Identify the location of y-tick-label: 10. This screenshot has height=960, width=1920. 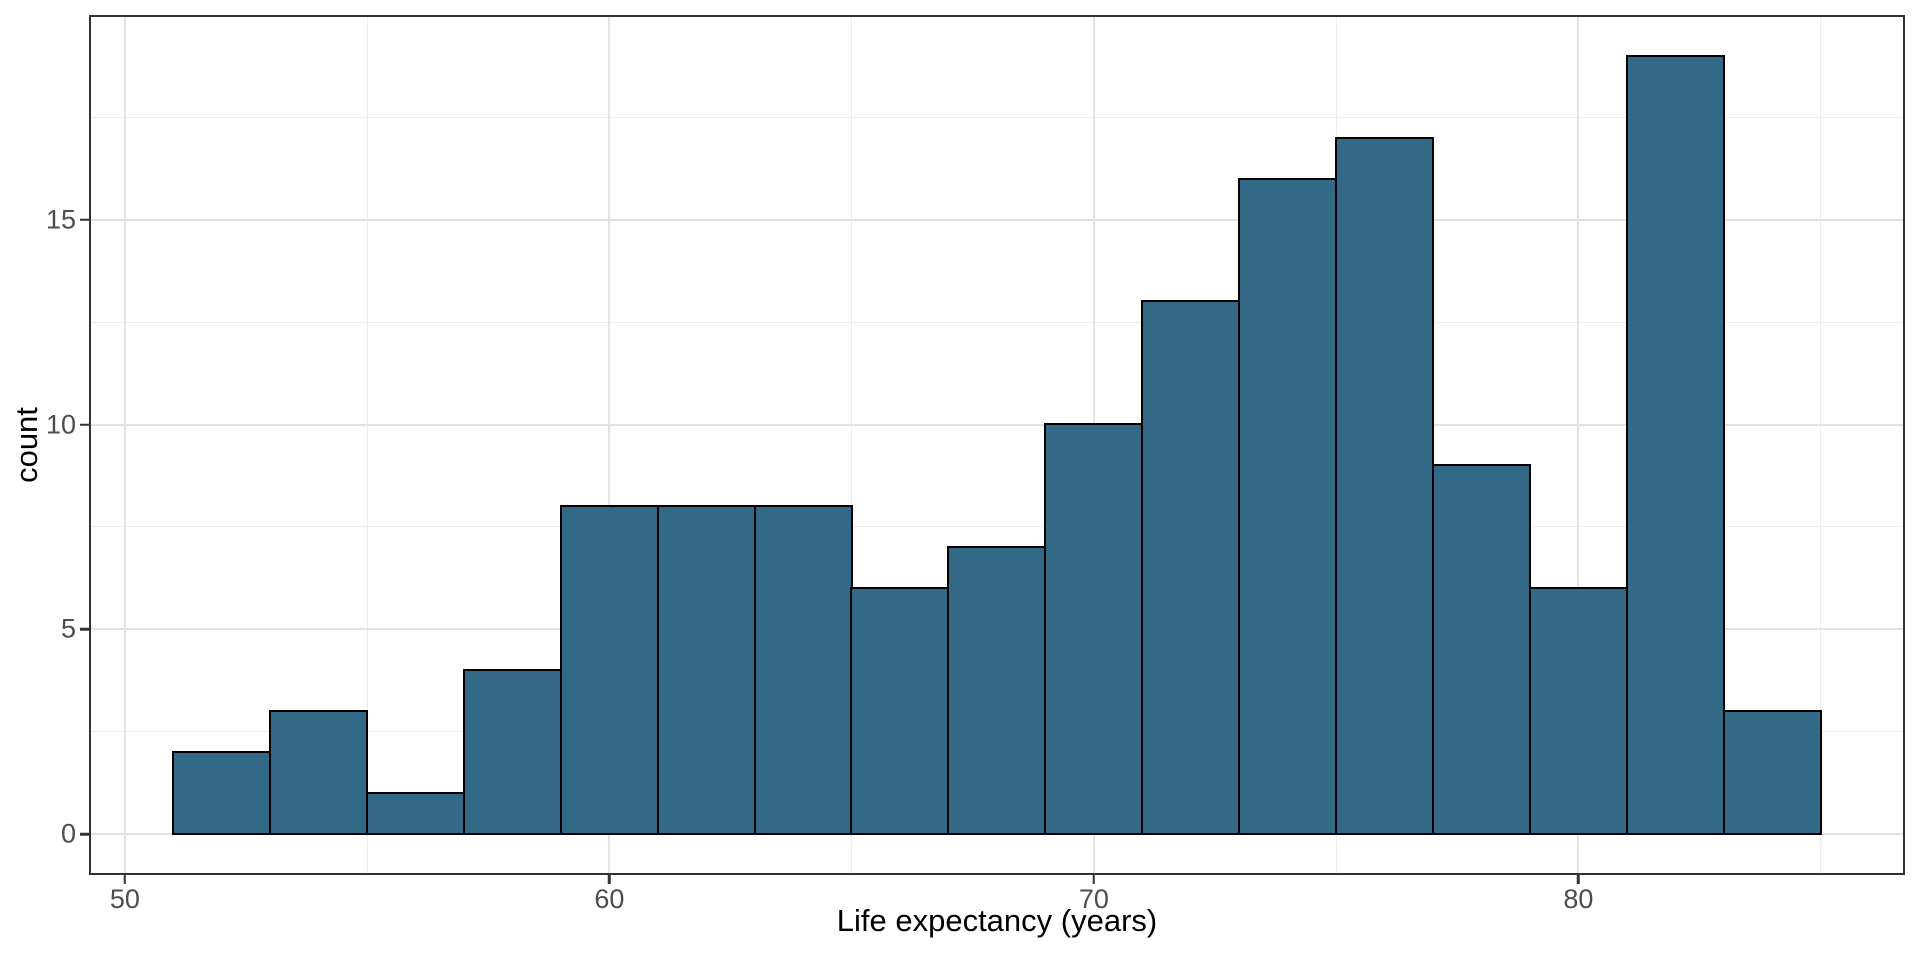
(60, 424).